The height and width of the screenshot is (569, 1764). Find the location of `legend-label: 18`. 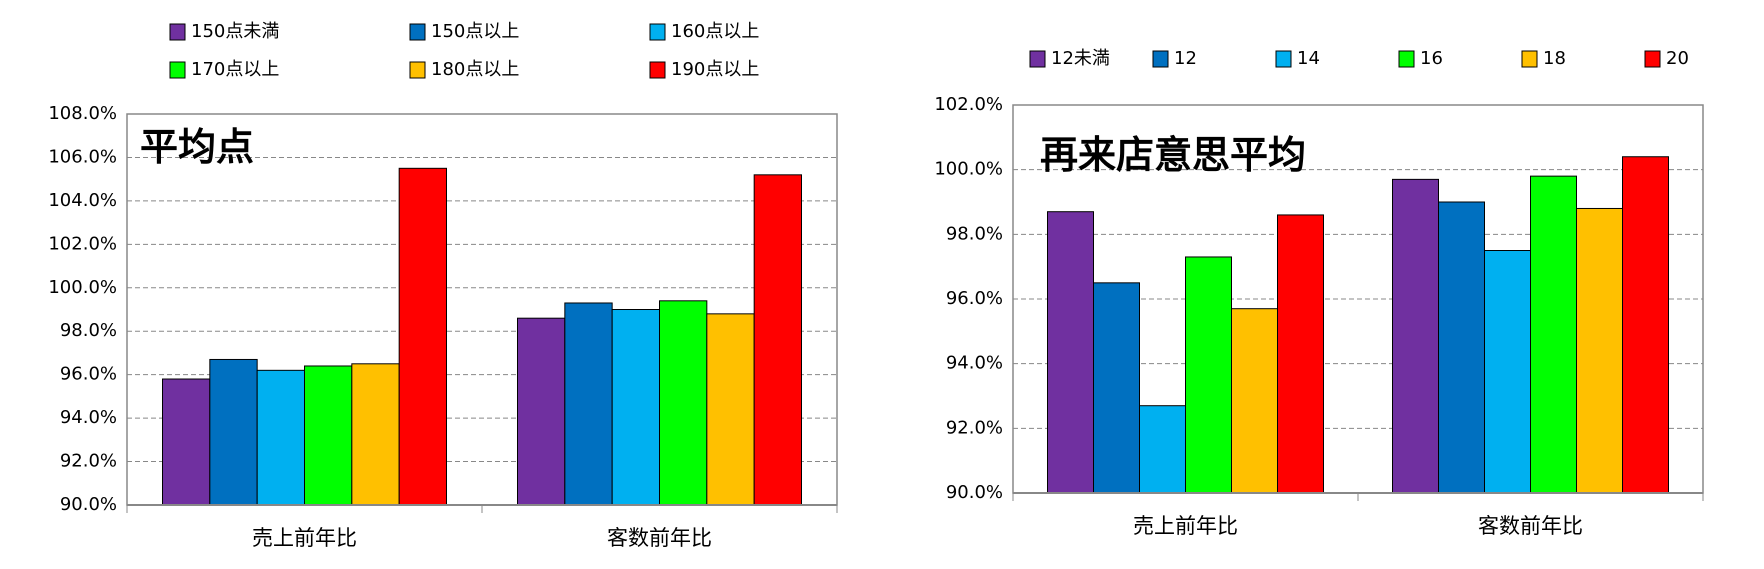

legend-label: 18 is located at coordinates (1554, 58).